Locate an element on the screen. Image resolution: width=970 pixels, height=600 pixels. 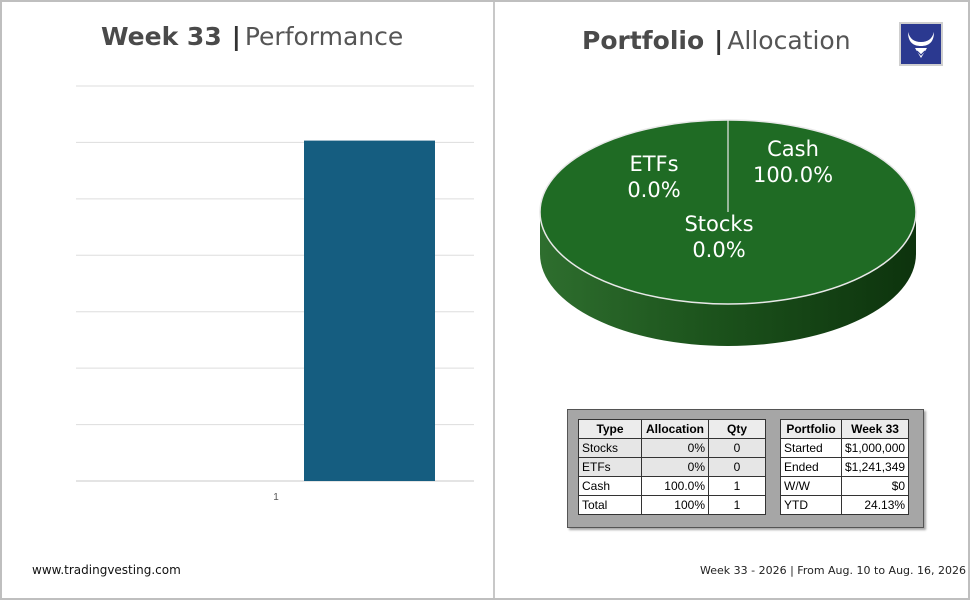
table-cell: Stocks is located at coordinates (610, 448).